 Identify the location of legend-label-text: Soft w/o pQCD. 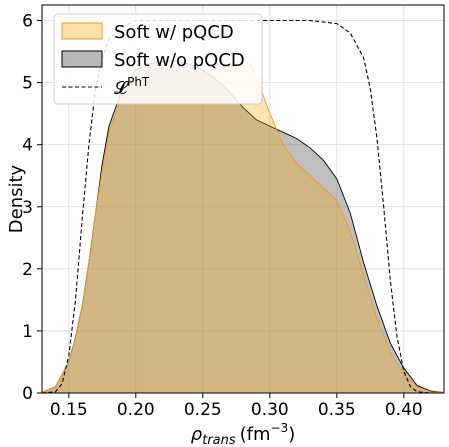
(179, 60).